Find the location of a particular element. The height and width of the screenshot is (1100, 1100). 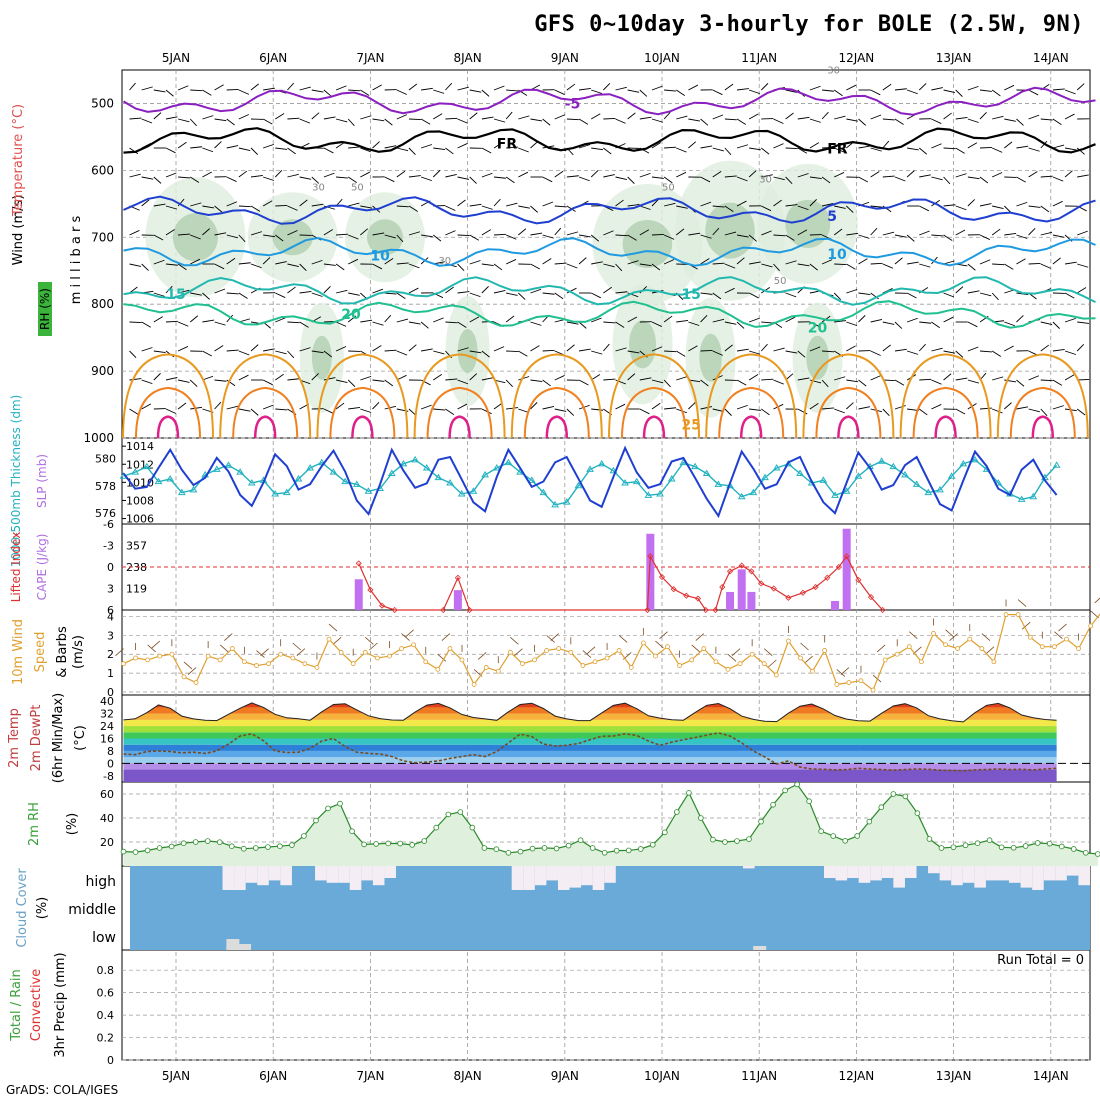

wind10m-axis-label: 10m Wind is located at coordinates (18, 652).